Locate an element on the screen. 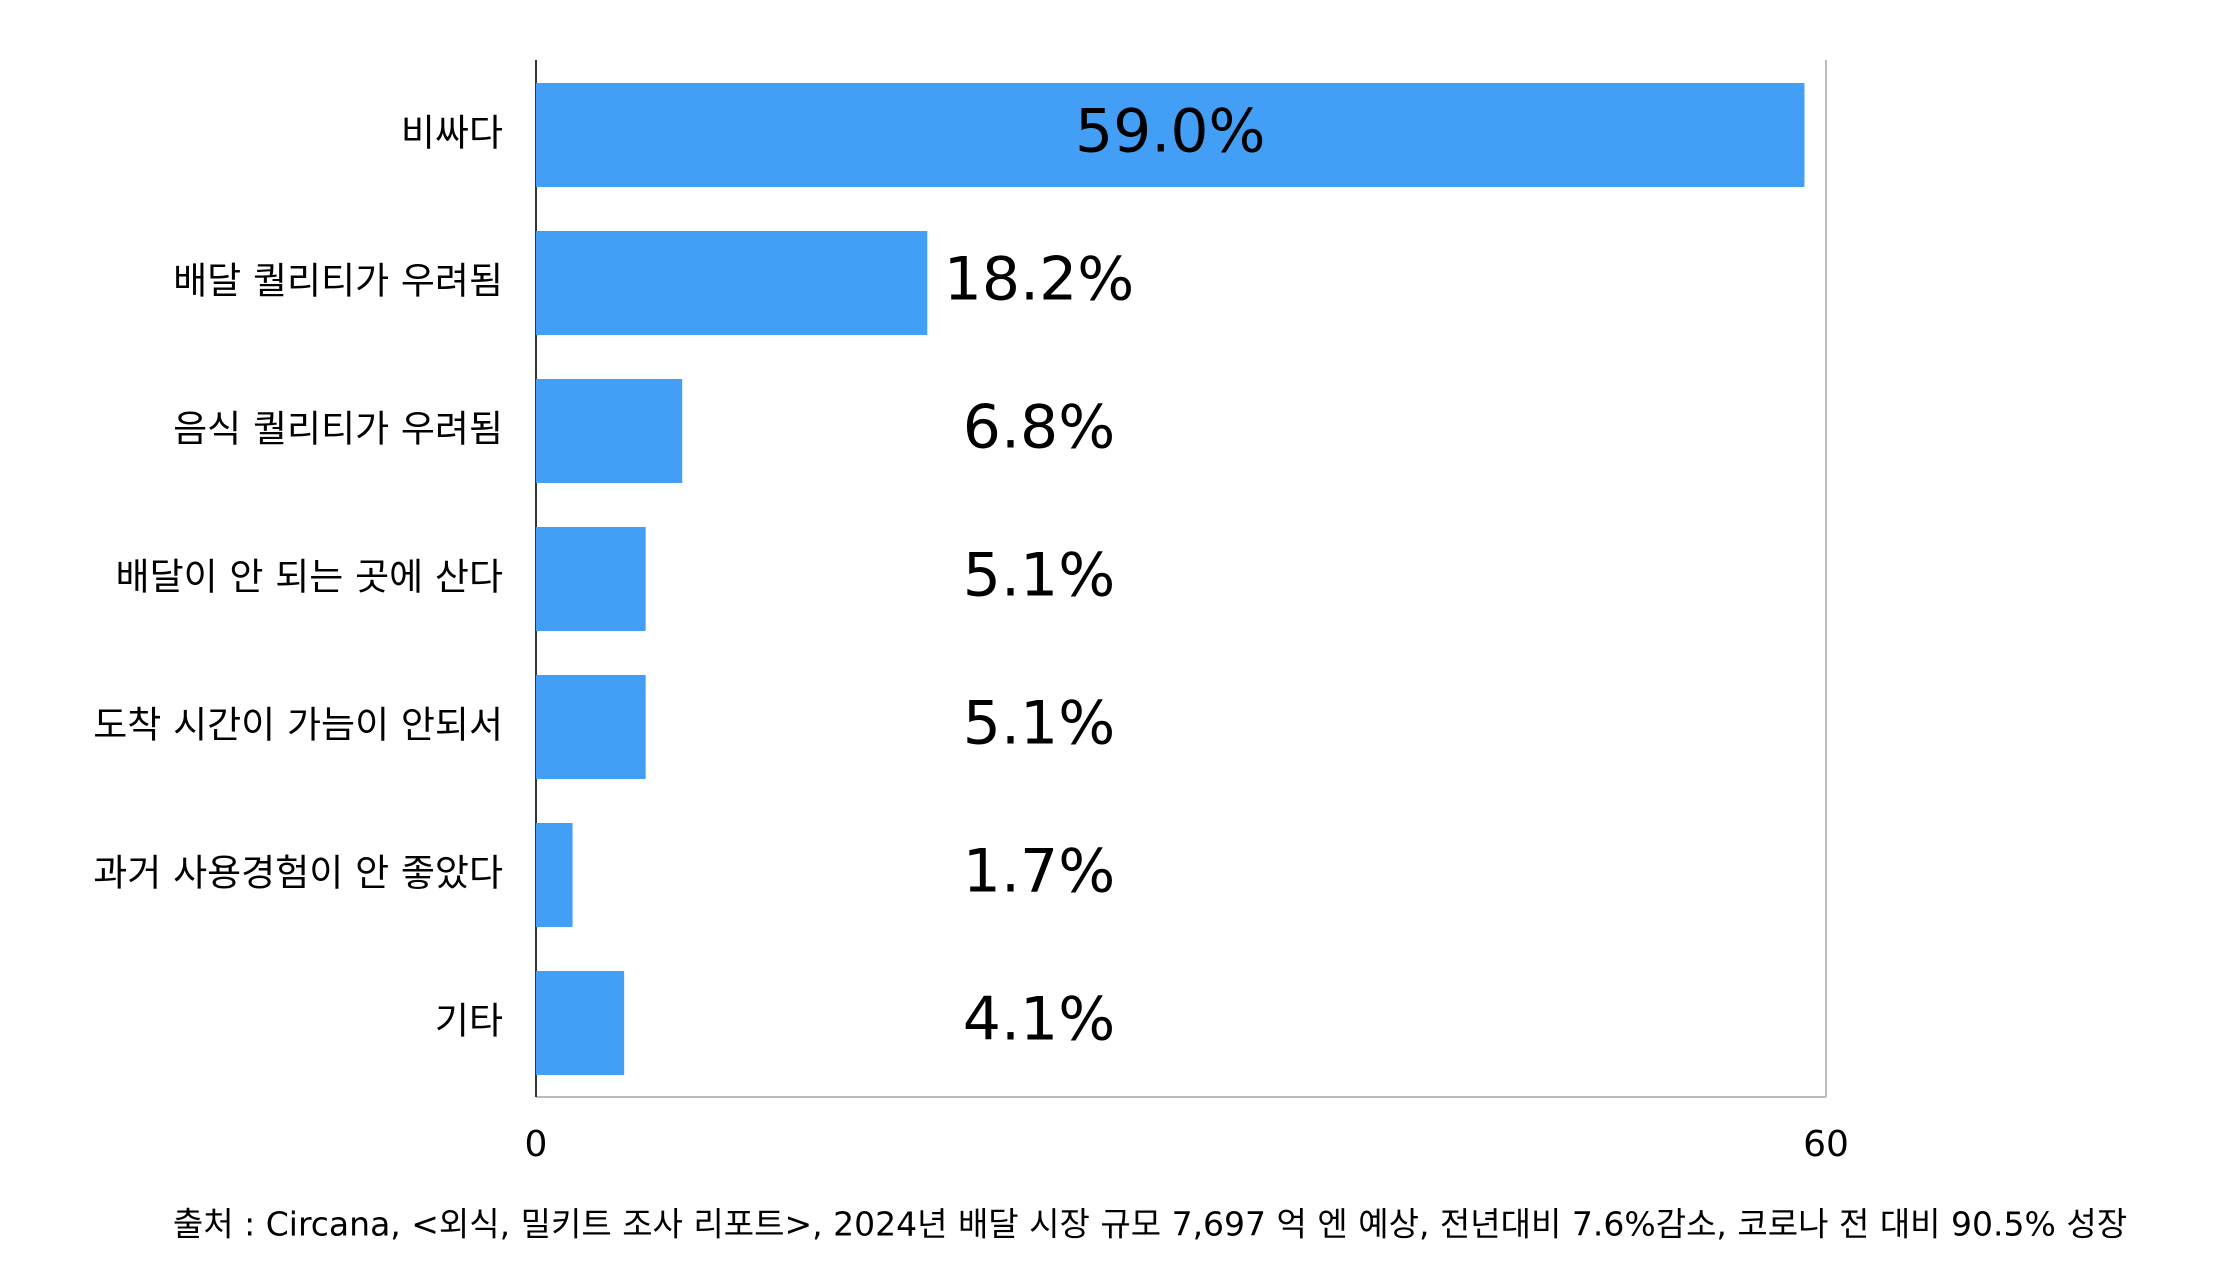  category-label: 도착 시간이 가늠이 안되서 is located at coordinates (298, 725).